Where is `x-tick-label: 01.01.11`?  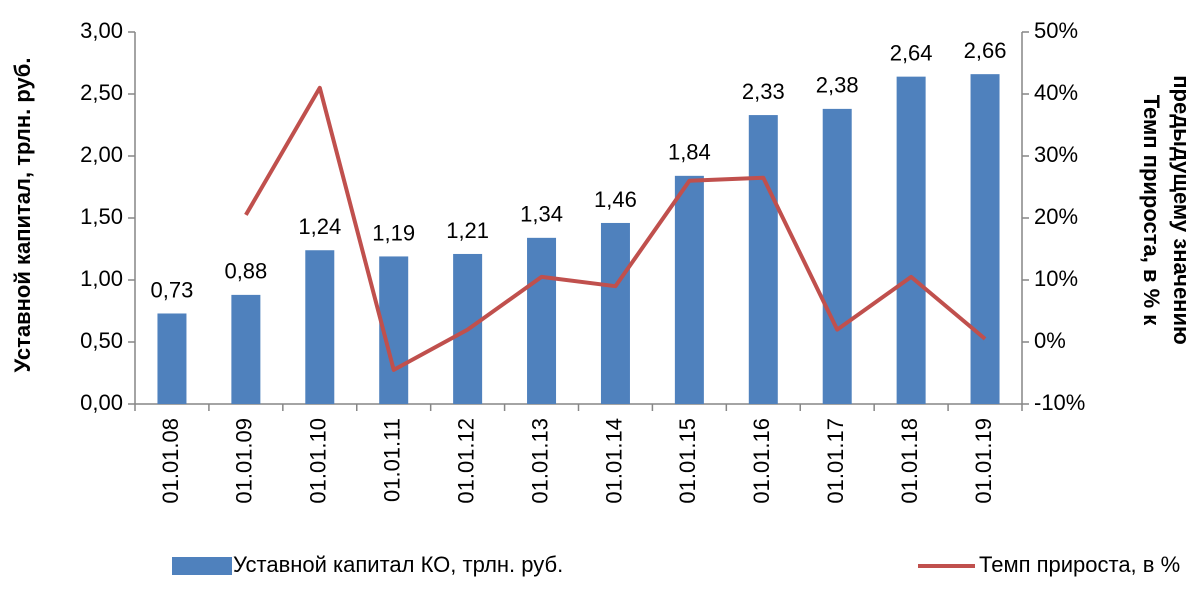
x-tick-label: 01.01.11 is located at coordinates (392, 460).